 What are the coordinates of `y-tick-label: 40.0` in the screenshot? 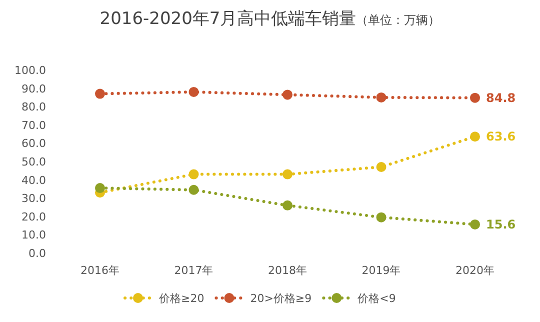 It's located at (34, 180).